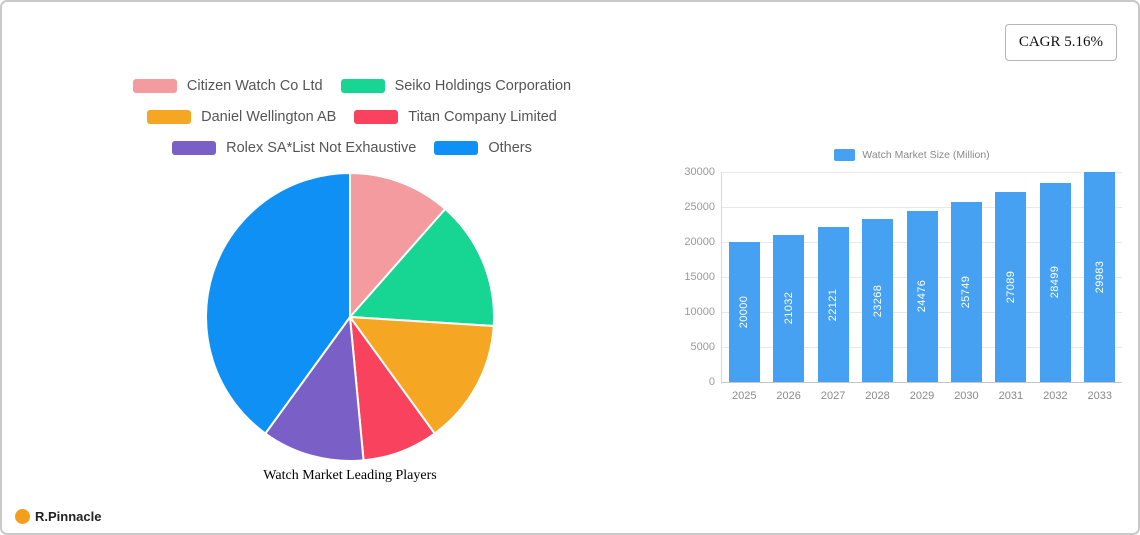  I want to click on logo-icon, so click(22, 516).